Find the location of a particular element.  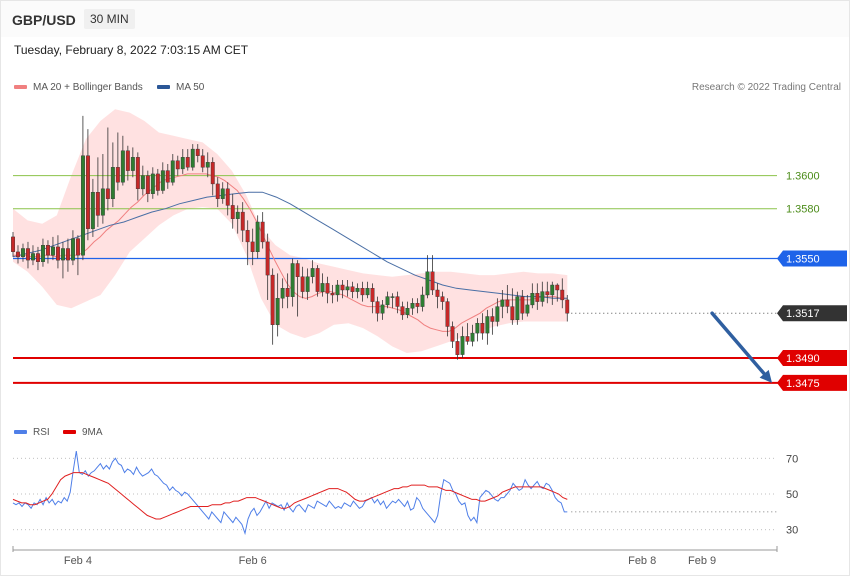

rsi-tick-50: 50 is located at coordinates (792, 495).